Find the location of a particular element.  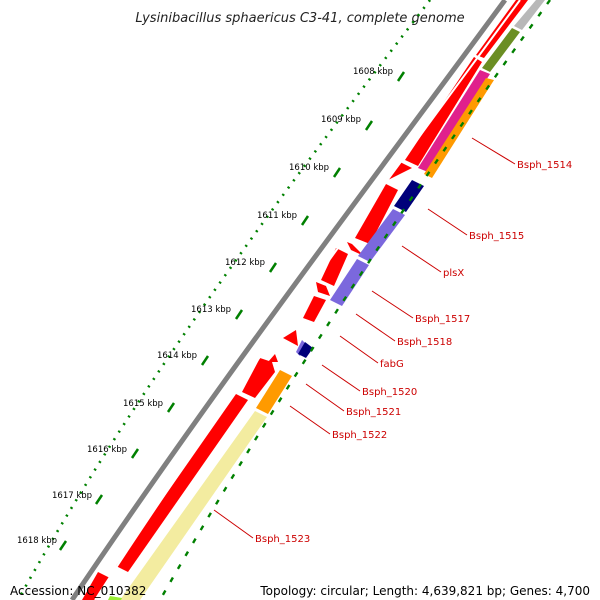

tick-label: 1613 kbp is located at coordinates (211, 310).